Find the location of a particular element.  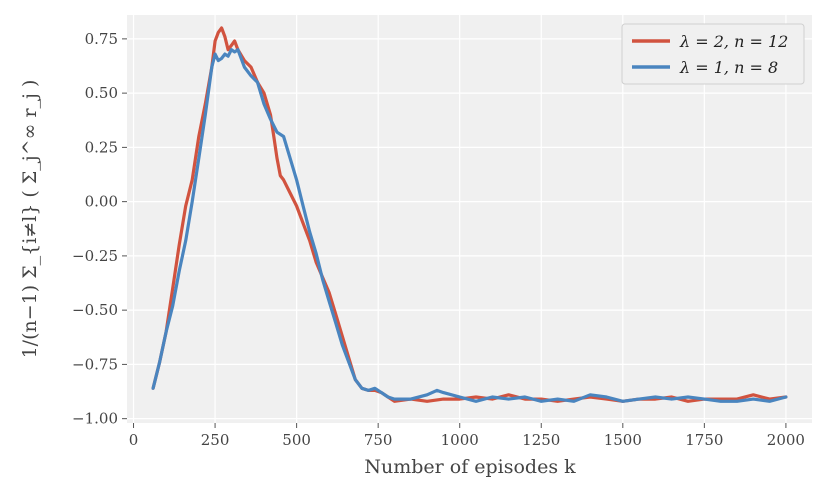

x-tick-label: 500 is located at coordinates (296, 440).